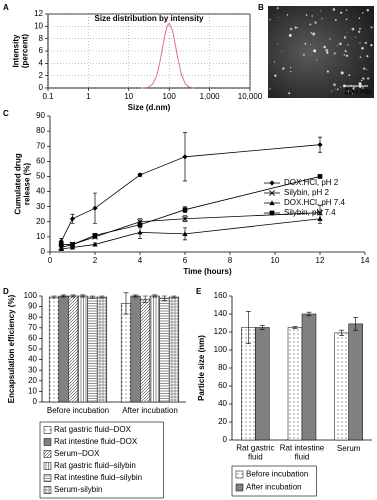 The image size is (377, 500). Describe the element at coordinates (199, 291) in the screenshot. I see `panel-letter: E` at that location.